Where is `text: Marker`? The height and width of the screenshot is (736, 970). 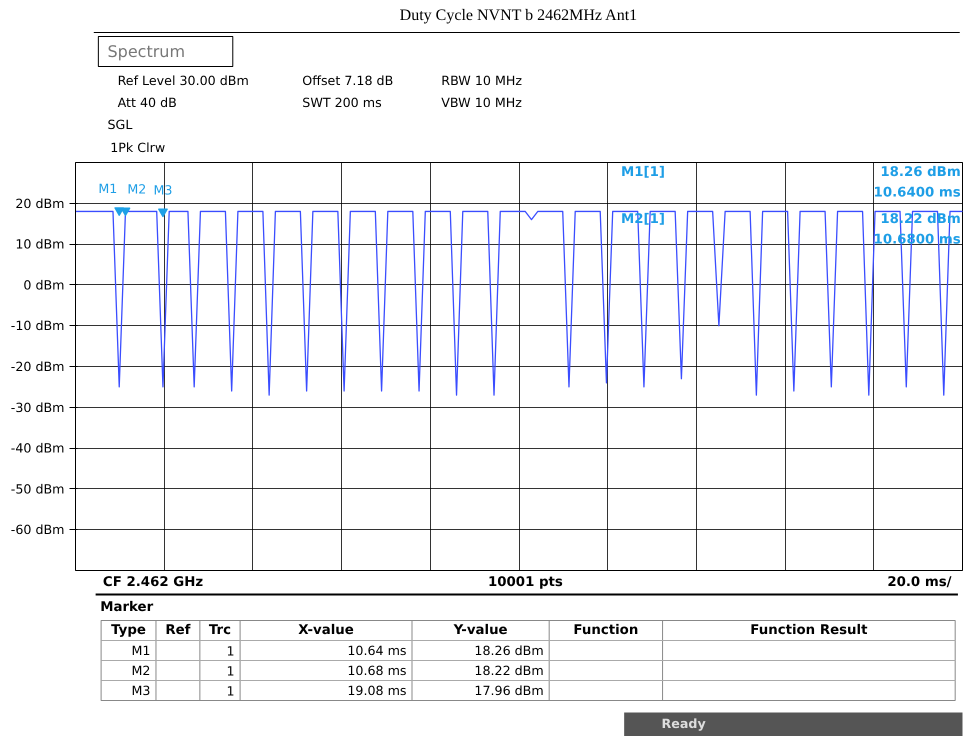
text: Marker is located at coordinates (127, 607).